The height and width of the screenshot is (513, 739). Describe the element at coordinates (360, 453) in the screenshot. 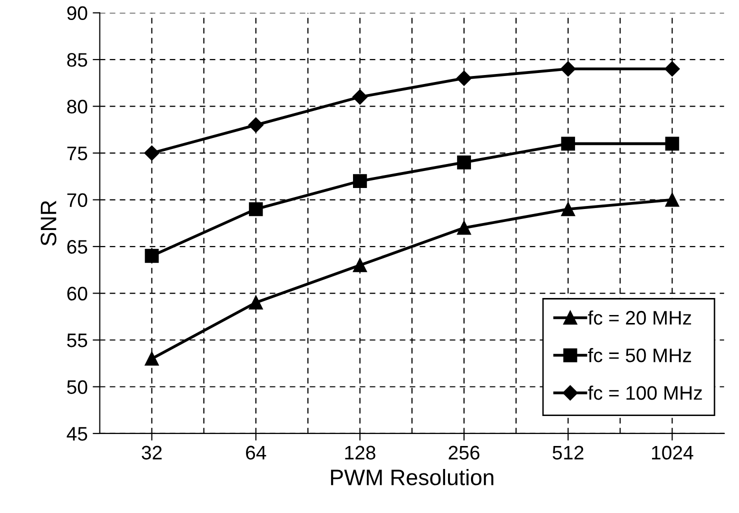

I see `x-tick-label: 128` at that location.